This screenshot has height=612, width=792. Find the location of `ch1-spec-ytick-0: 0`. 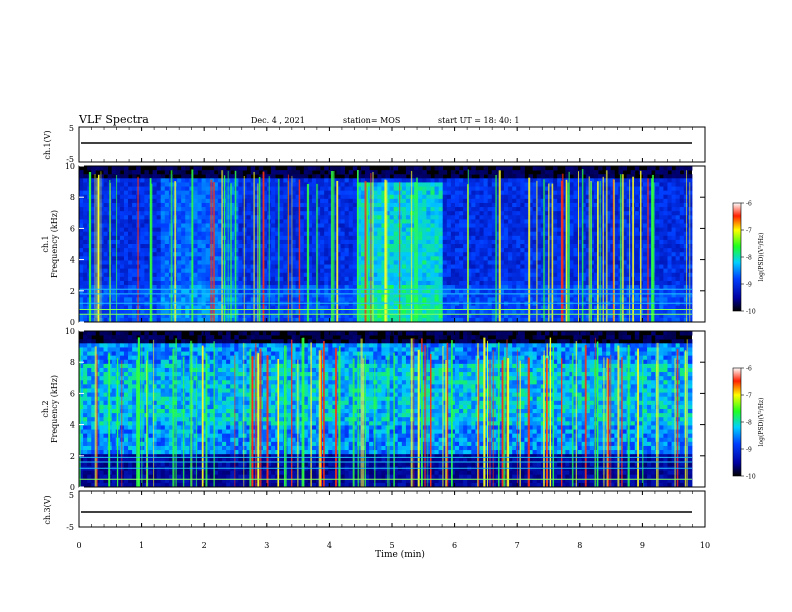

ch1-spec-ytick-0: 0 is located at coordinates (72, 322).